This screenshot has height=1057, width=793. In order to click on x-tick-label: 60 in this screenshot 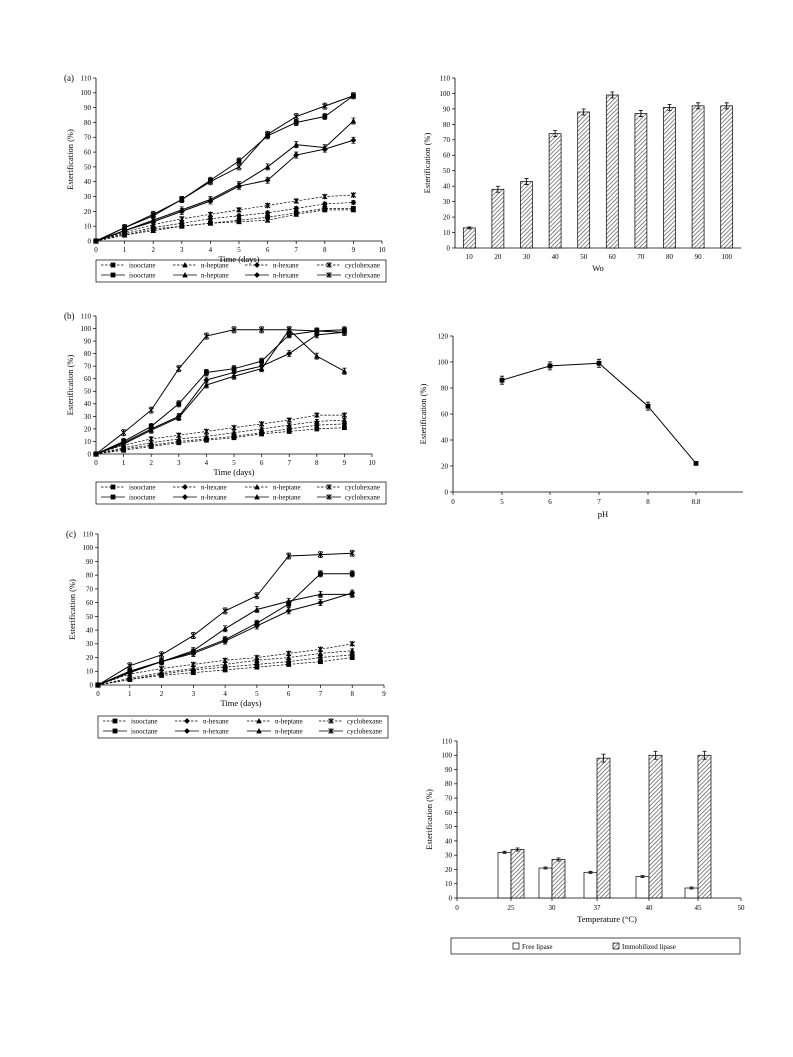, I will do `click(613, 257)`.